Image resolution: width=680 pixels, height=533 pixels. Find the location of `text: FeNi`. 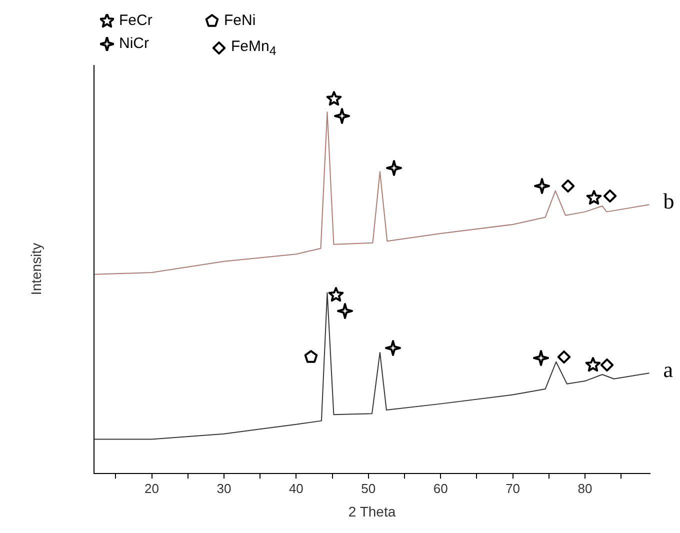

text: FeNi is located at coordinates (240, 20).